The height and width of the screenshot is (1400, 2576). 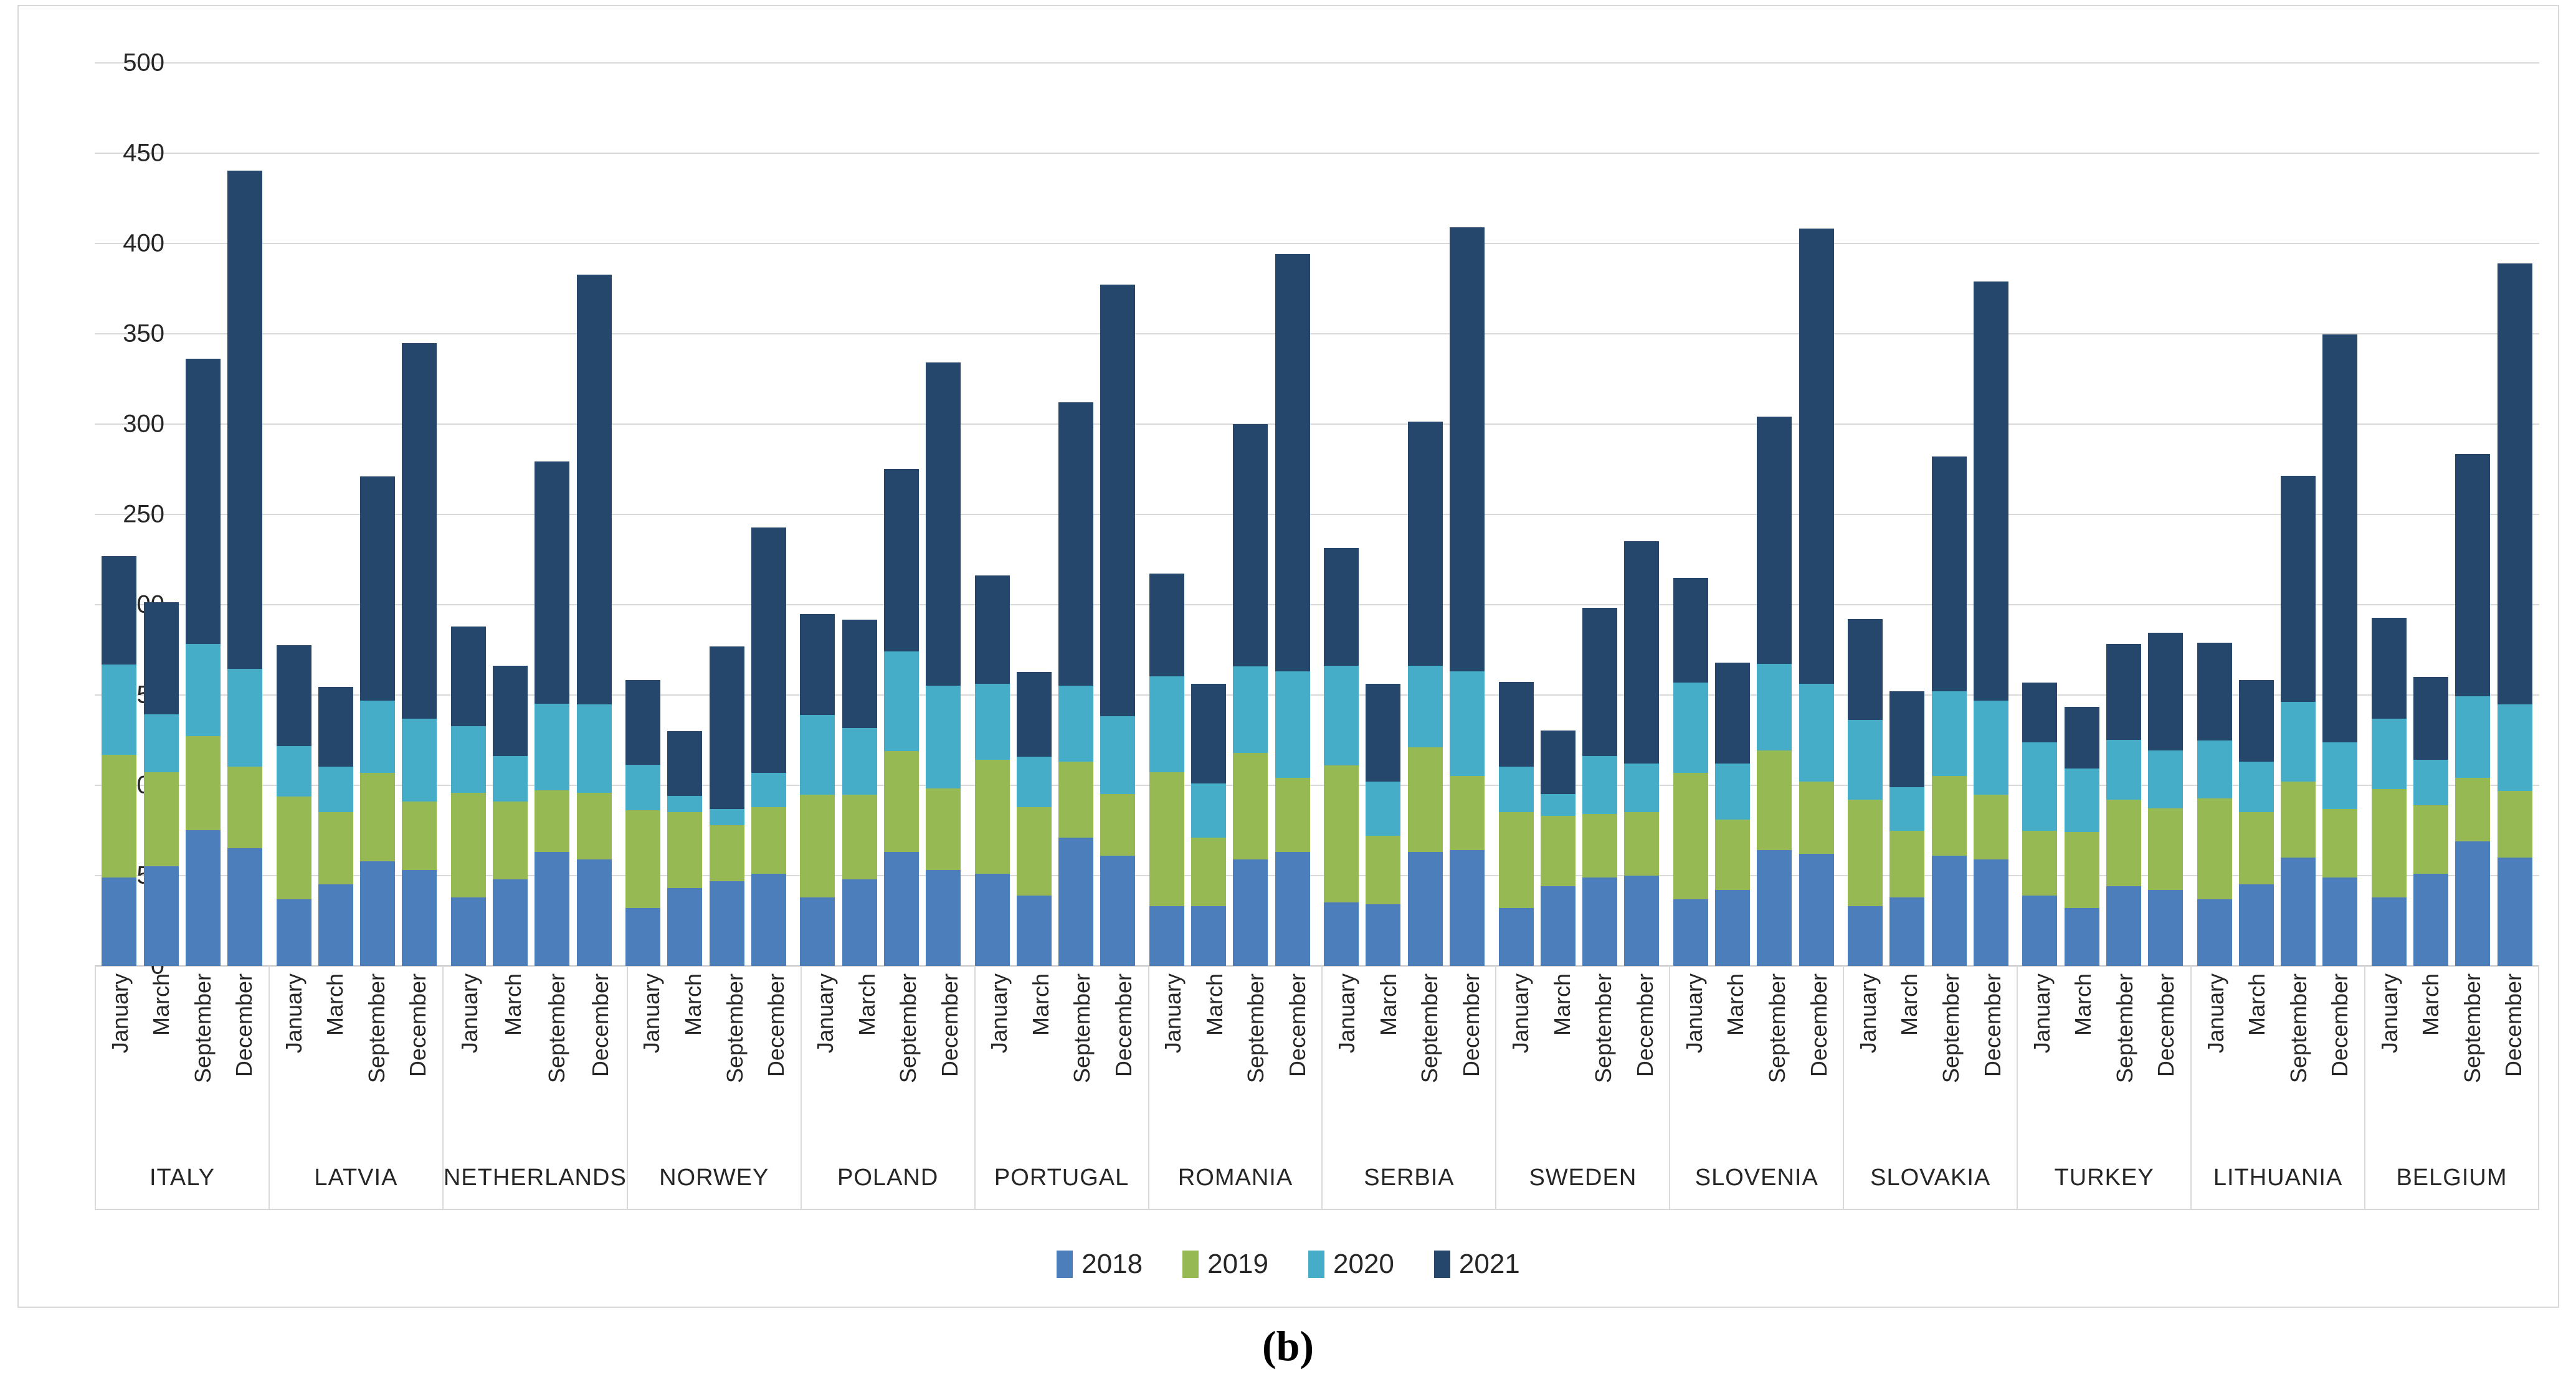 What do you see at coordinates (1237, 1264) in the screenshot?
I see `legend-label: 2019` at bounding box center [1237, 1264].